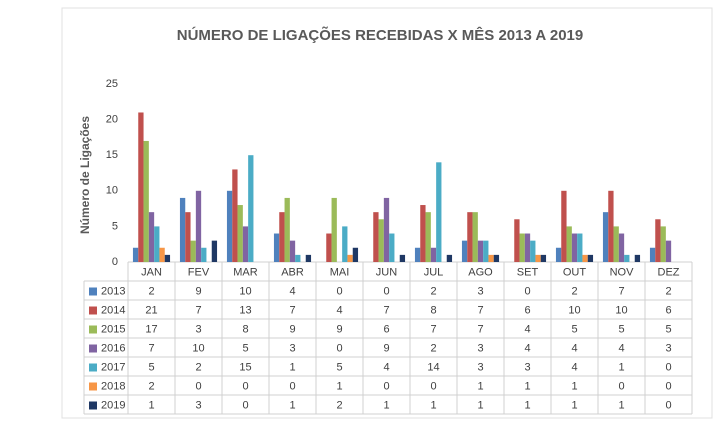 The image size is (728, 433). Describe the element at coordinates (386, 272) in the screenshot. I see `x-tick-label: JUN` at that location.